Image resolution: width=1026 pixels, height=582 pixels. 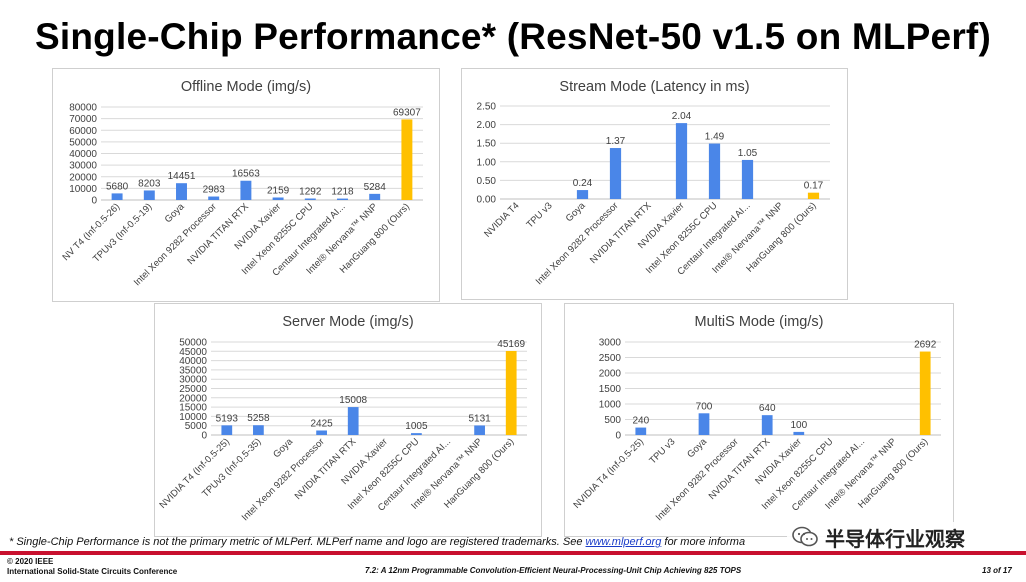 I want to click on y-tick-label: 1.50, so click(x=487, y=144).